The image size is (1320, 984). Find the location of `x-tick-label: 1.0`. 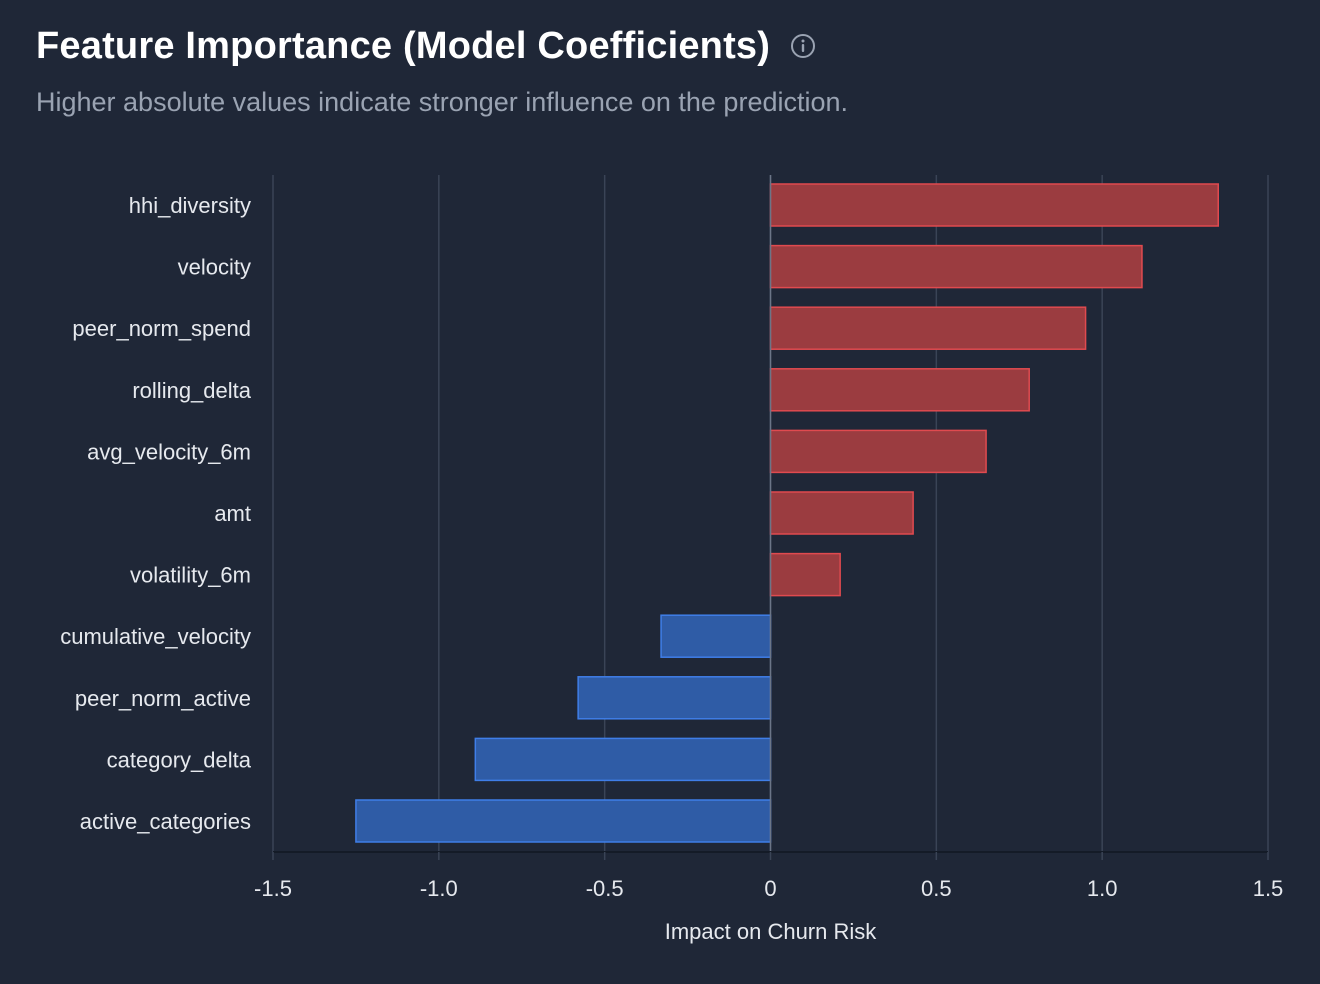

x-tick-label: 1.0 is located at coordinates (1102, 888).